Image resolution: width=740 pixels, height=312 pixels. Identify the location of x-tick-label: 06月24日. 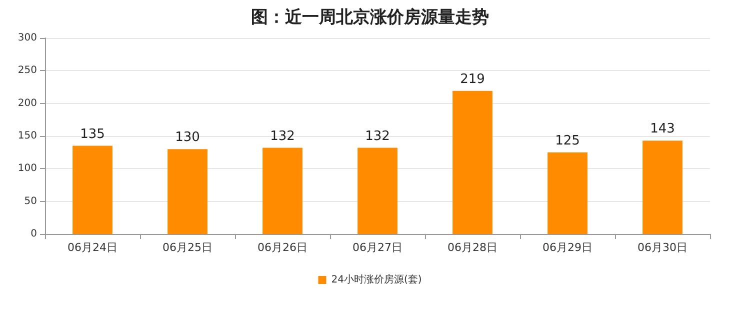
(93, 247).